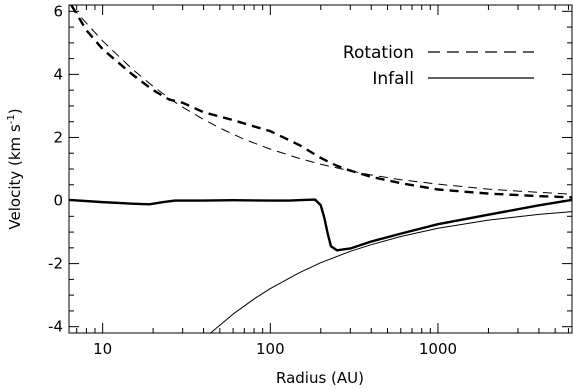 Image resolution: width=573 pixels, height=389 pixels. What do you see at coordinates (15, 111) in the screenshot?
I see `y-axis-label-tail: )` at bounding box center [15, 111].